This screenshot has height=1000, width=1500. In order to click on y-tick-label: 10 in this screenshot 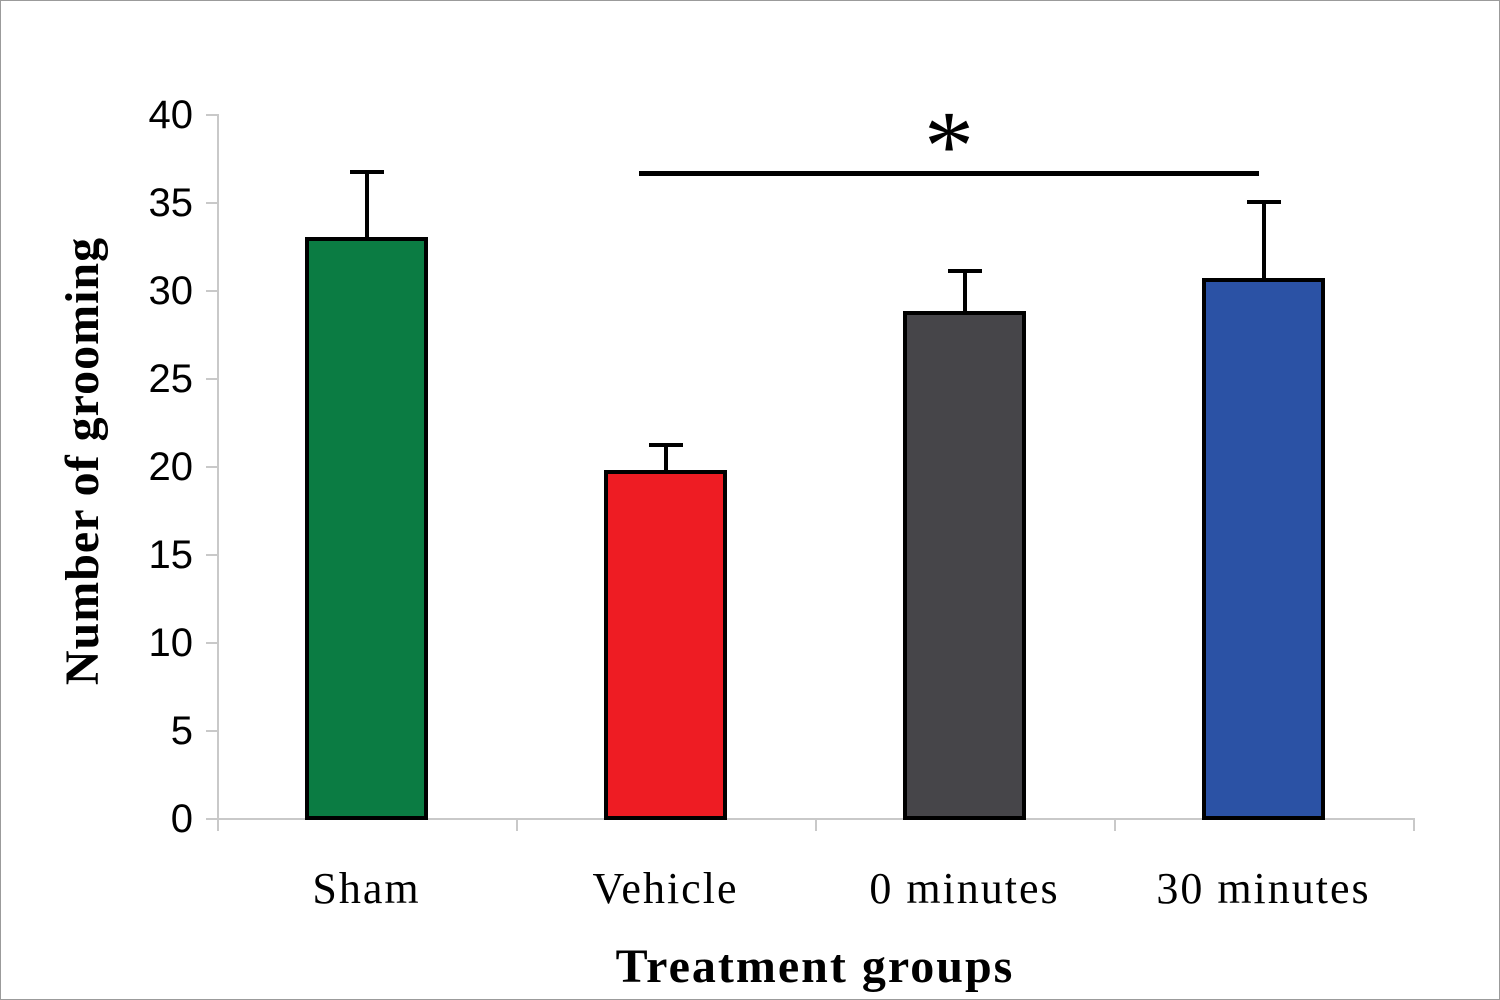, I will do `click(171, 643)`.